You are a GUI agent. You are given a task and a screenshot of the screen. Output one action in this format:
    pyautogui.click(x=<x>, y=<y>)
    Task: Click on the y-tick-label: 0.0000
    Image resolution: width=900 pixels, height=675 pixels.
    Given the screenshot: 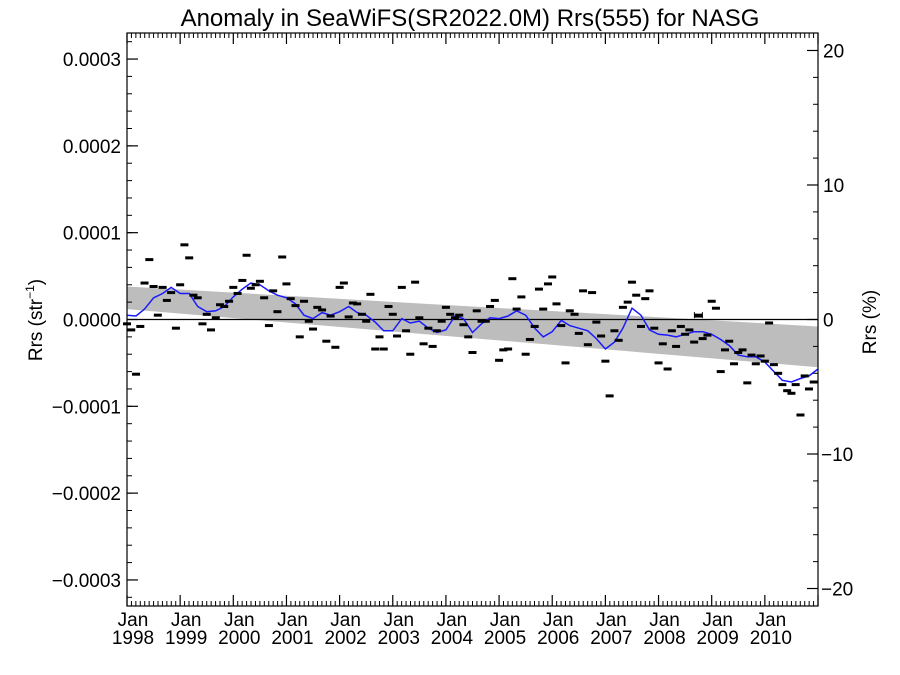 What is the action you would take?
    pyautogui.click(x=92, y=321)
    